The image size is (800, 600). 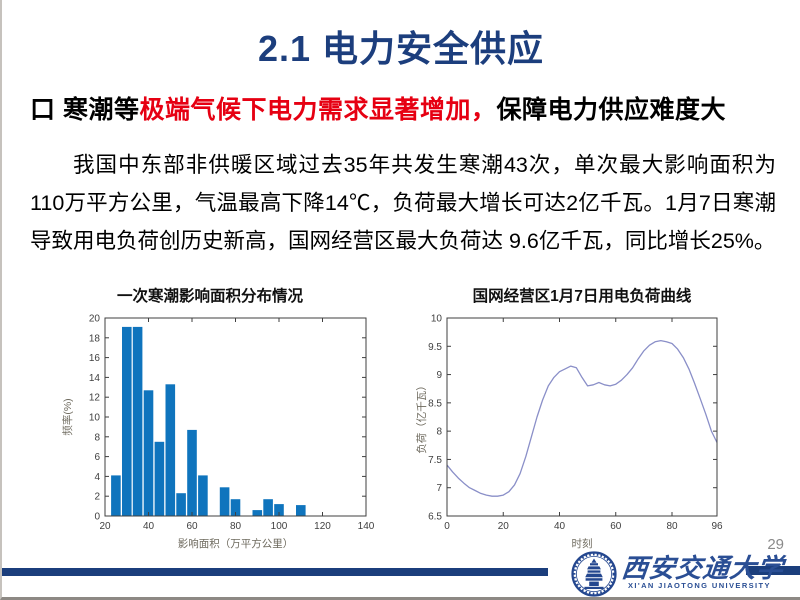 I want to click on bar-chart-title: 一次寒潮影响面积分布情况, so click(x=209, y=296).